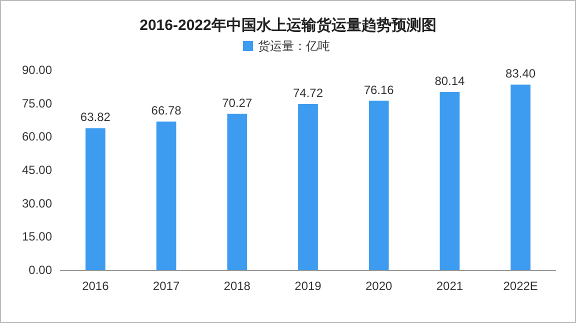  What do you see at coordinates (37, 170) in the screenshot?
I see `y-tick-label: 45.00` at bounding box center [37, 170].